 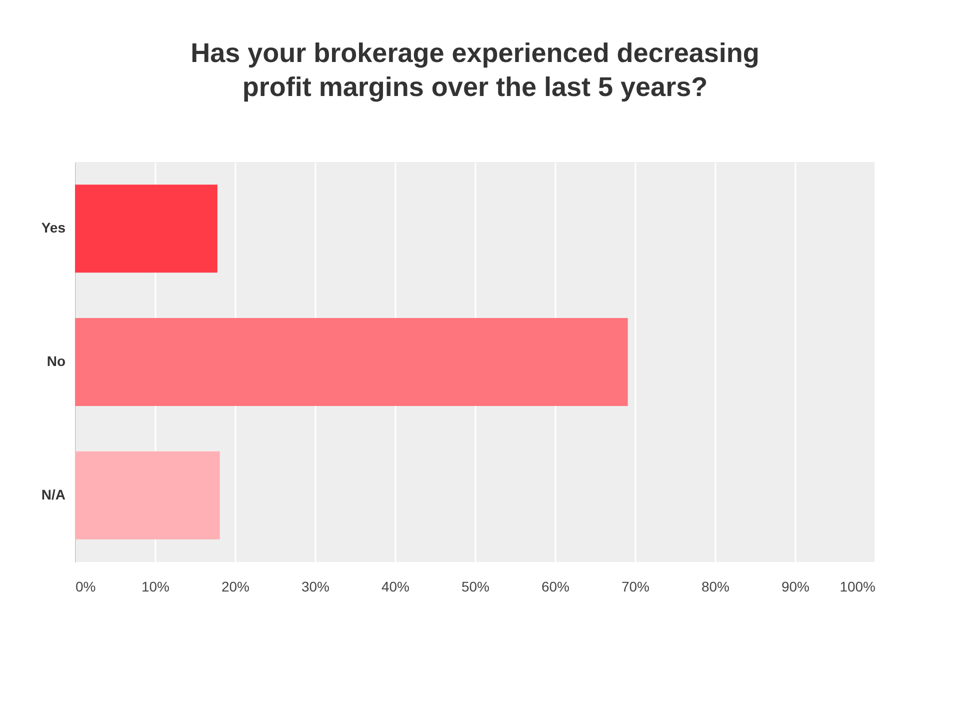 What do you see at coordinates (86, 586) in the screenshot?
I see `x-tick-label: 0%` at bounding box center [86, 586].